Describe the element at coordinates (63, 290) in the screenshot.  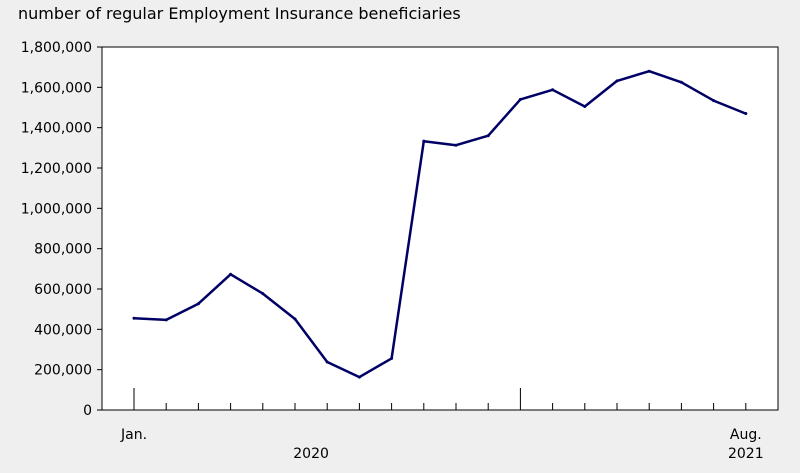
I see `y-tick-label: 600,000` at that location.